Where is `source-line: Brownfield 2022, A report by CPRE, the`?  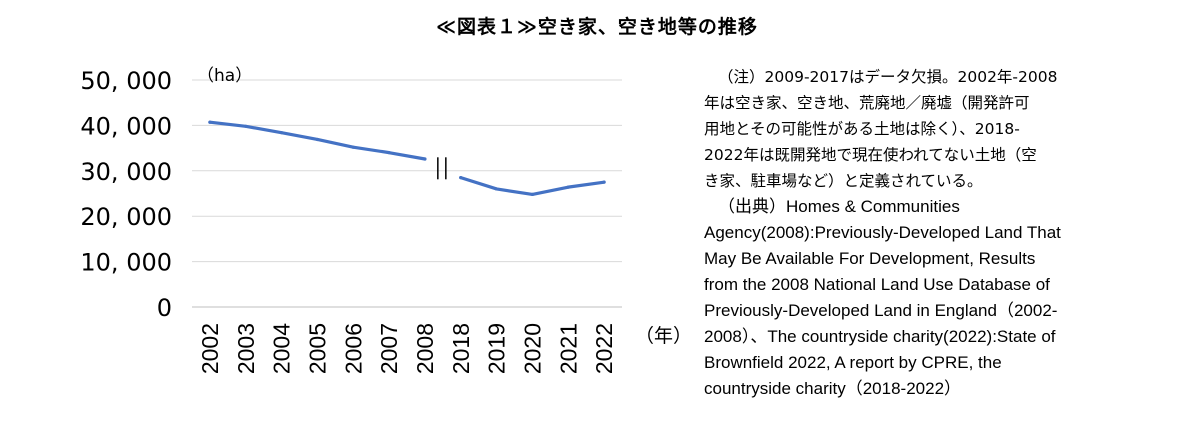 source-line: Brownfield 2022, A report by CPRE, the is located at coordinates (853, 362).